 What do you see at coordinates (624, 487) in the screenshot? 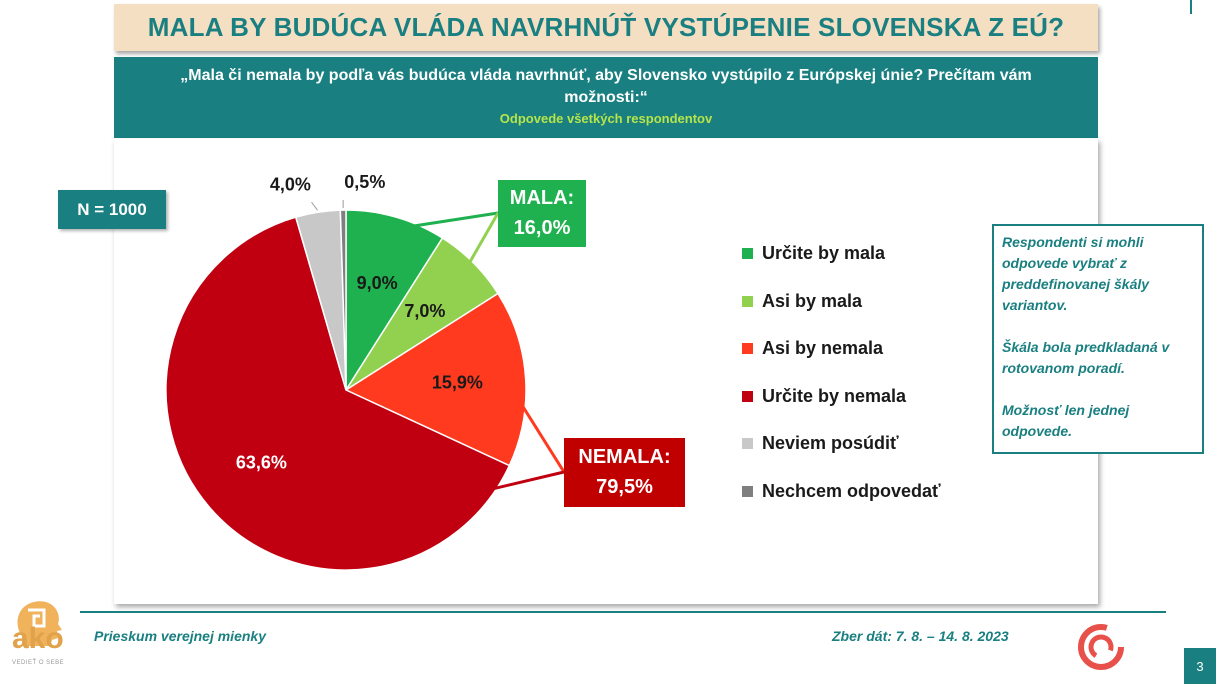
I see `nemala-total-value: 79,5%` at bounding box center [624, 487].